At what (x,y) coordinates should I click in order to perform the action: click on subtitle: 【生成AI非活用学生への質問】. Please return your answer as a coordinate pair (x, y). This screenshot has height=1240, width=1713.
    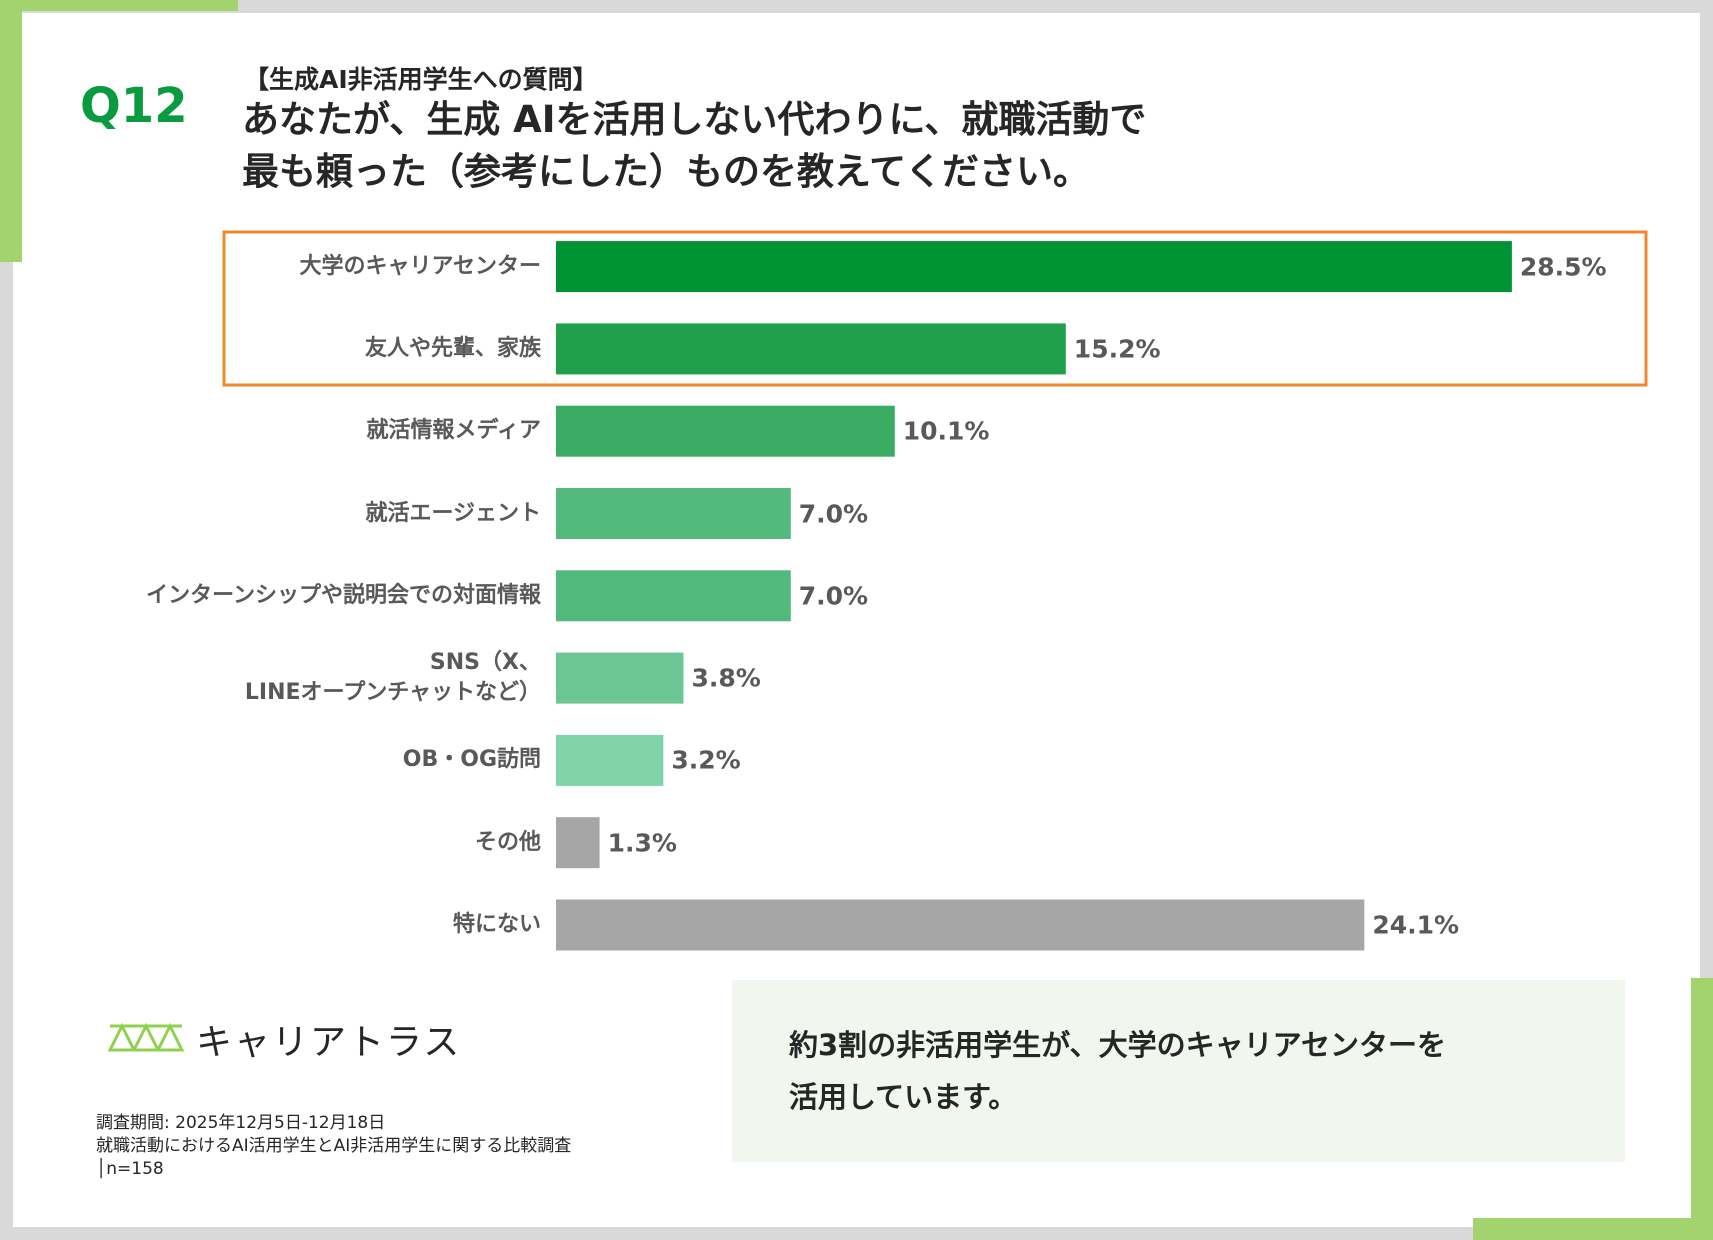
    Looking at the image, I should click on (421, 79).